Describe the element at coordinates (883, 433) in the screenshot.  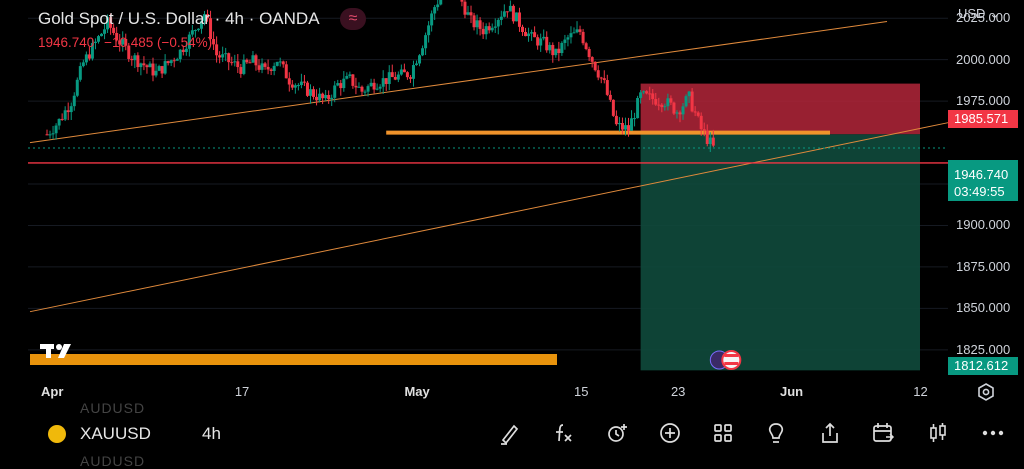
I see `calendar-replay-icon` at that location.